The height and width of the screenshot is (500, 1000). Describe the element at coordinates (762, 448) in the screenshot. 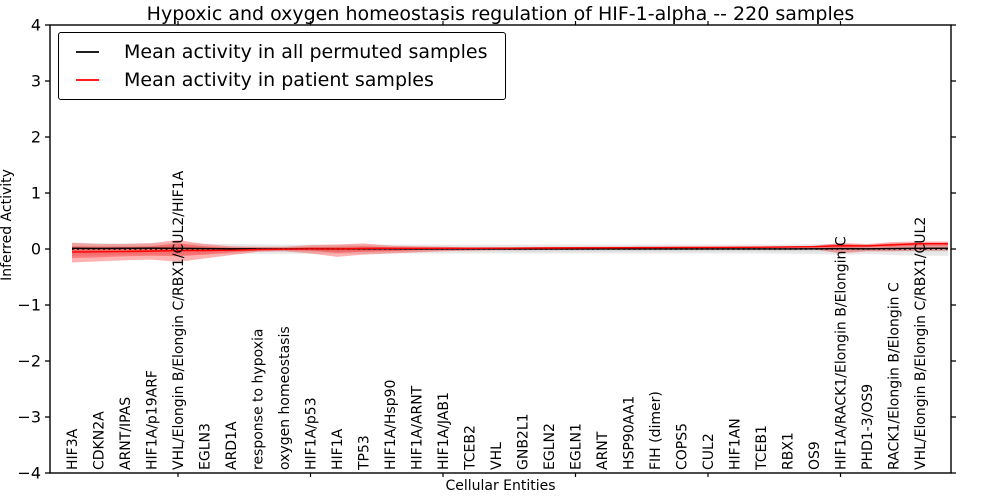

I see `x-category-label: TCEB1` at that location.